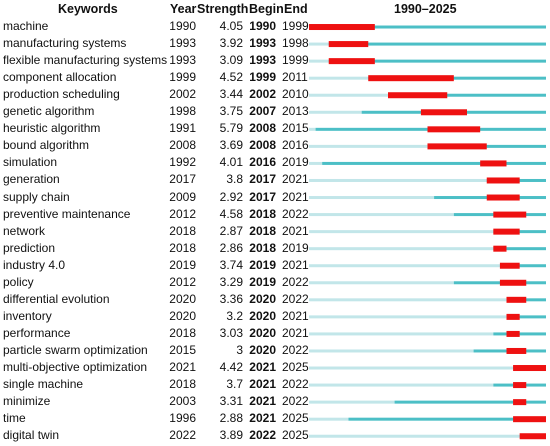  What do you see at coordinates (295, 43) in the screenshot?
I see `end-cell: 1998` at bounding box center [295, 43].